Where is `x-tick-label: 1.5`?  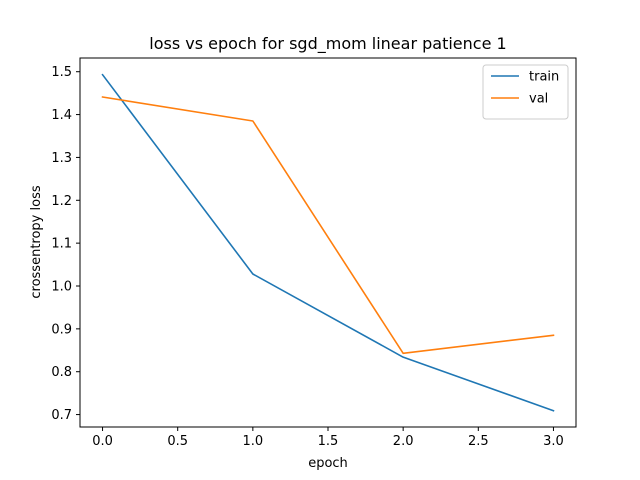
x-tick-label: 1.5 is located at coordinates (328, 441).